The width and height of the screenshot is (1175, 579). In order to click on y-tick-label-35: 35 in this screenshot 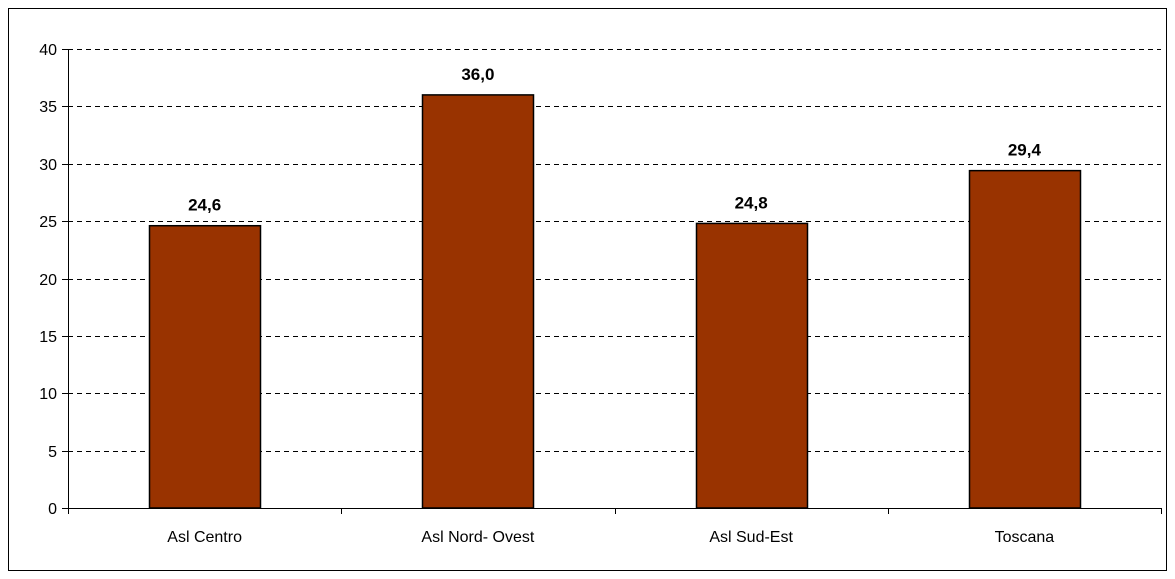, I will do `click(48, 107)`.